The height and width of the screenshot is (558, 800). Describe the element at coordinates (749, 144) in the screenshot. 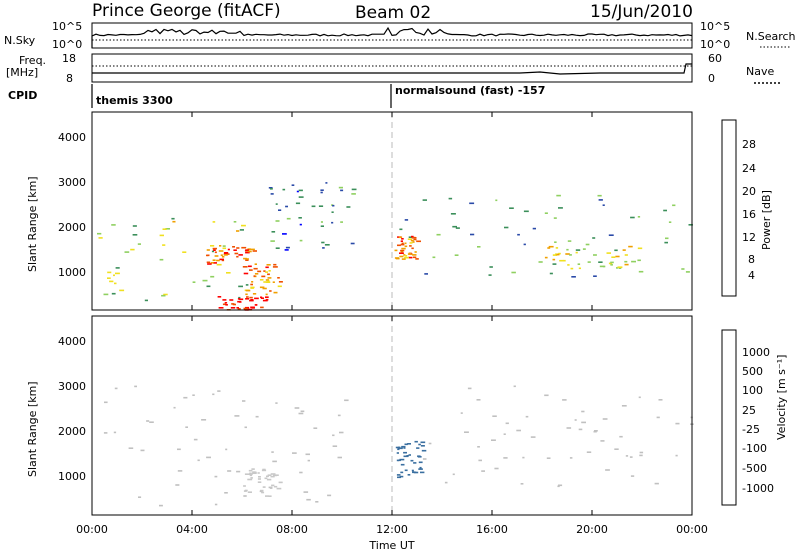

I see `power-cbar-tick-28: 28` at that location.